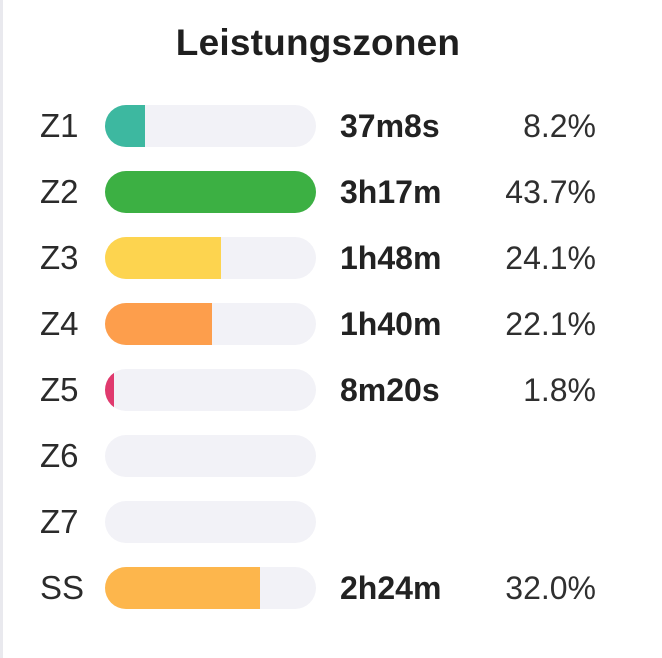  What do you see at coordinates (318, 42) in the screenshot?
I see `chart-title: Leistungszonen` at bounding box center [318, 42].